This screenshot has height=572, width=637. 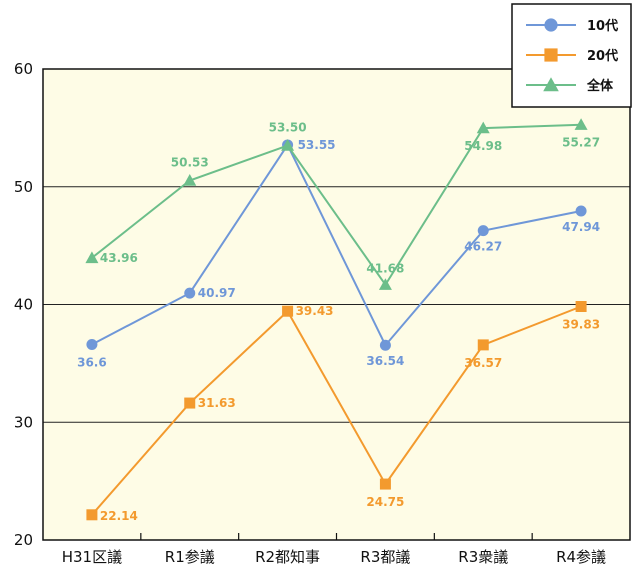 I want to click on legend-label: 20代, so click(x=602, y=56).